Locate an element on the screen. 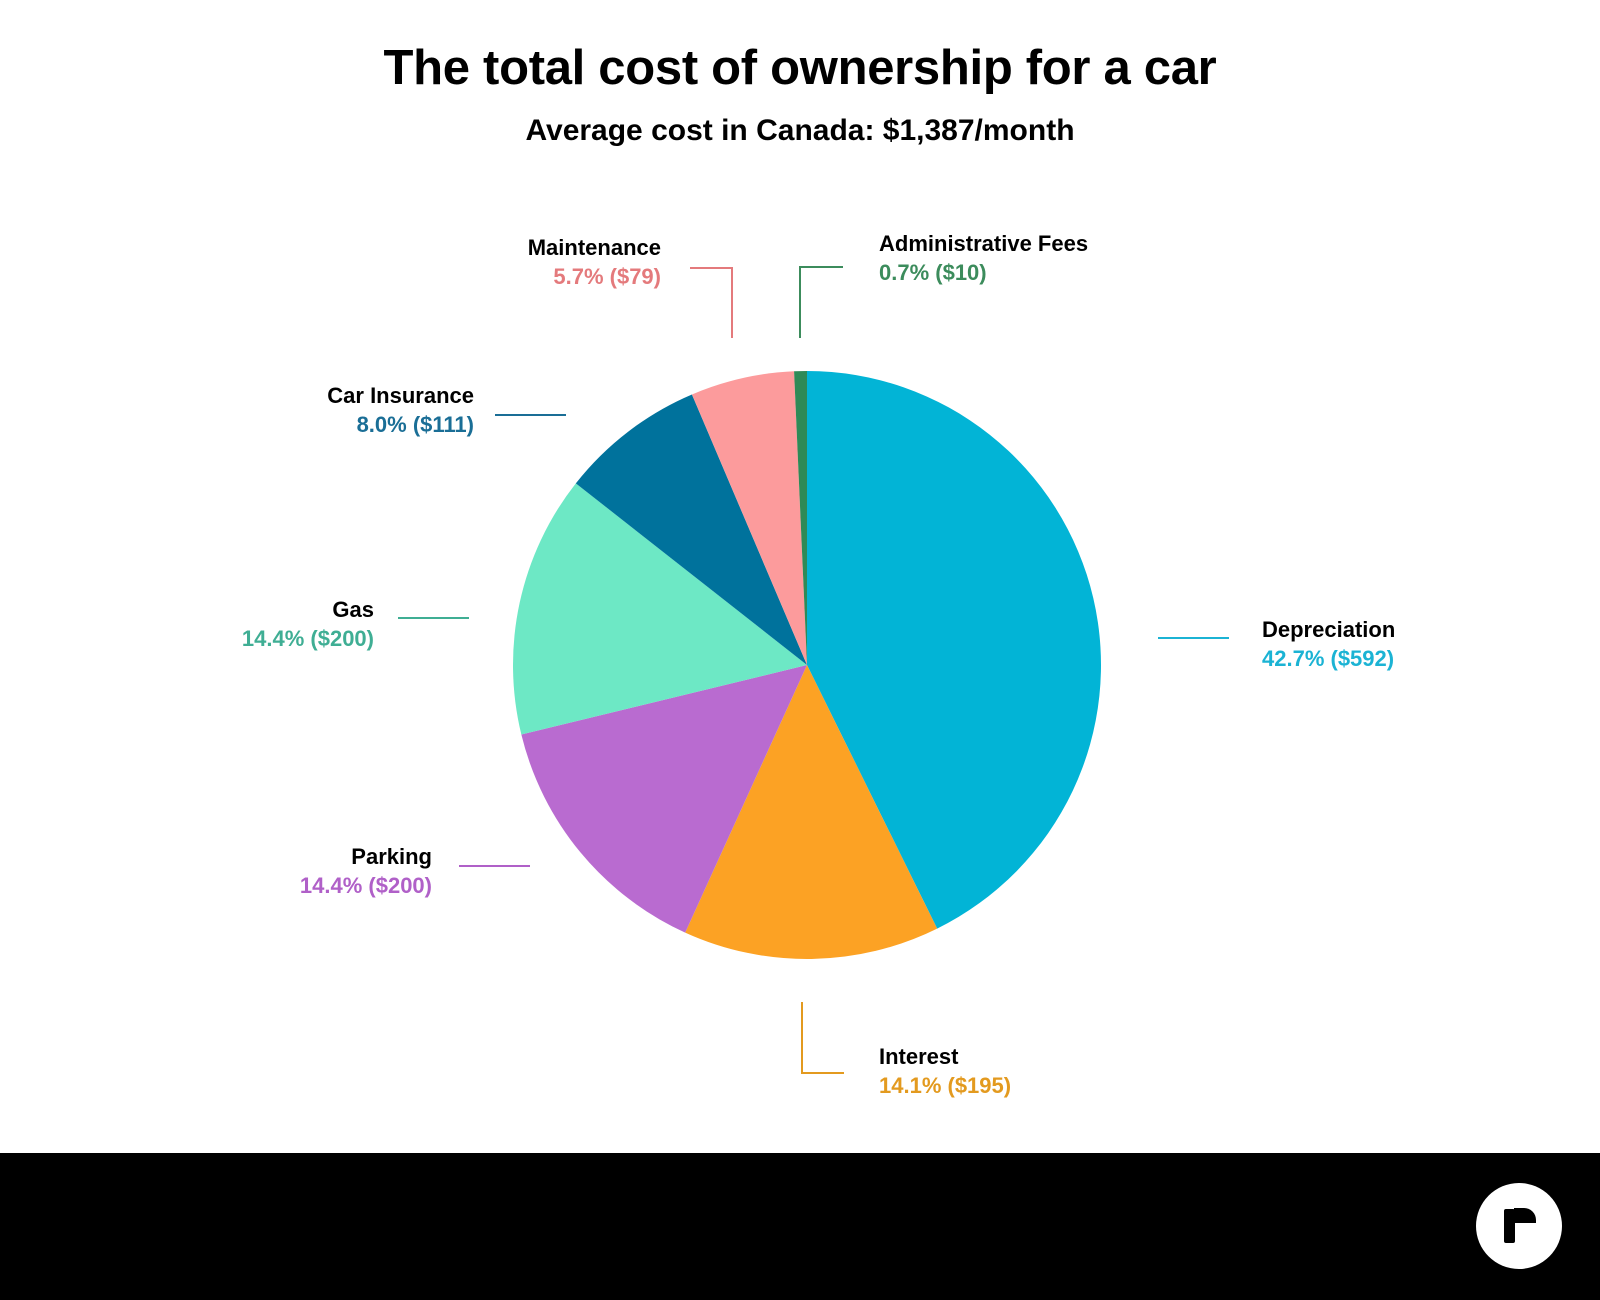  chart-title: The total cost of ownership for a car is located at coordinates (800, 68).